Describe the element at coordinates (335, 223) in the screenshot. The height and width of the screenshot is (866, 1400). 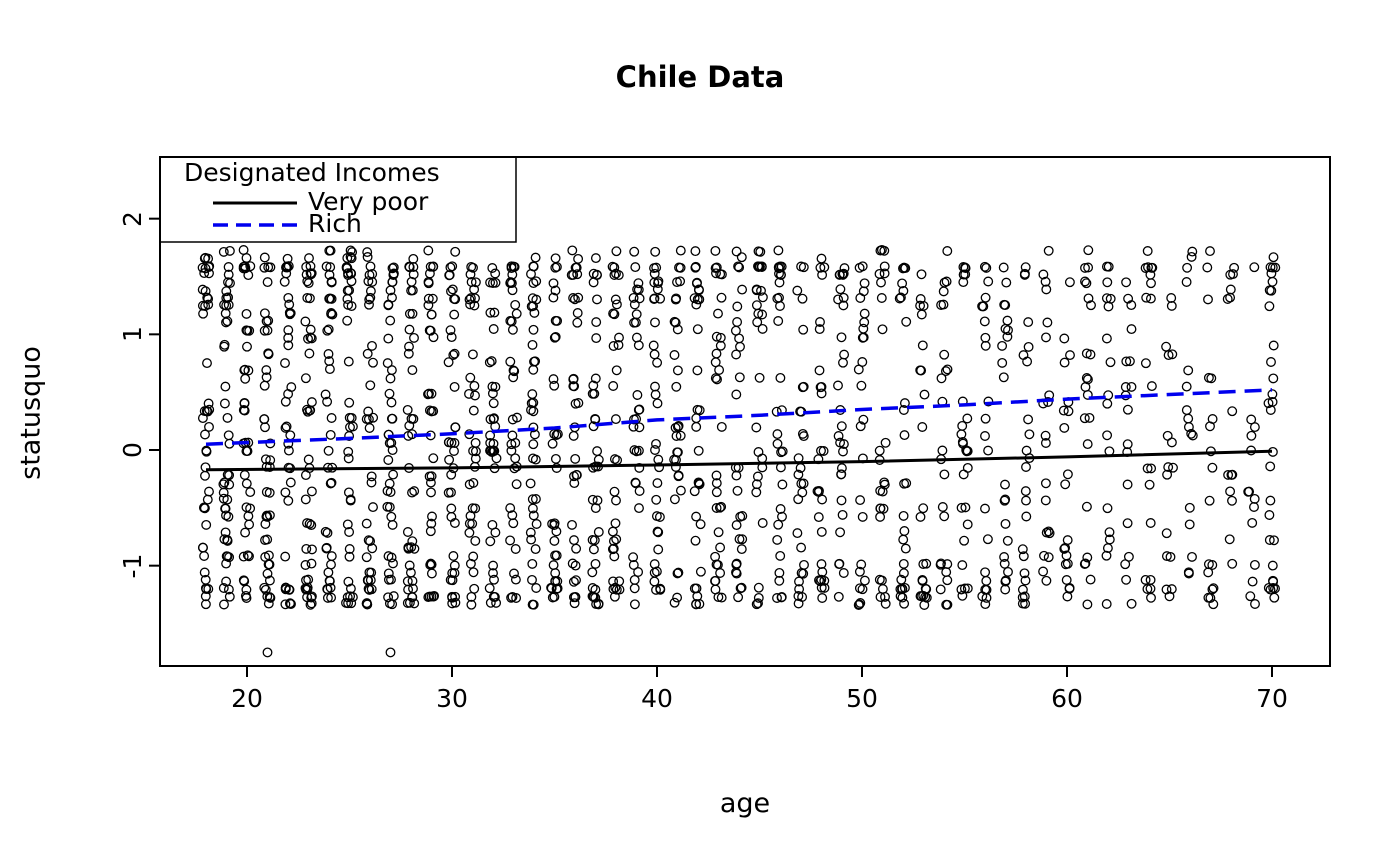
I see `legend-entry-label: Rich` at that location.